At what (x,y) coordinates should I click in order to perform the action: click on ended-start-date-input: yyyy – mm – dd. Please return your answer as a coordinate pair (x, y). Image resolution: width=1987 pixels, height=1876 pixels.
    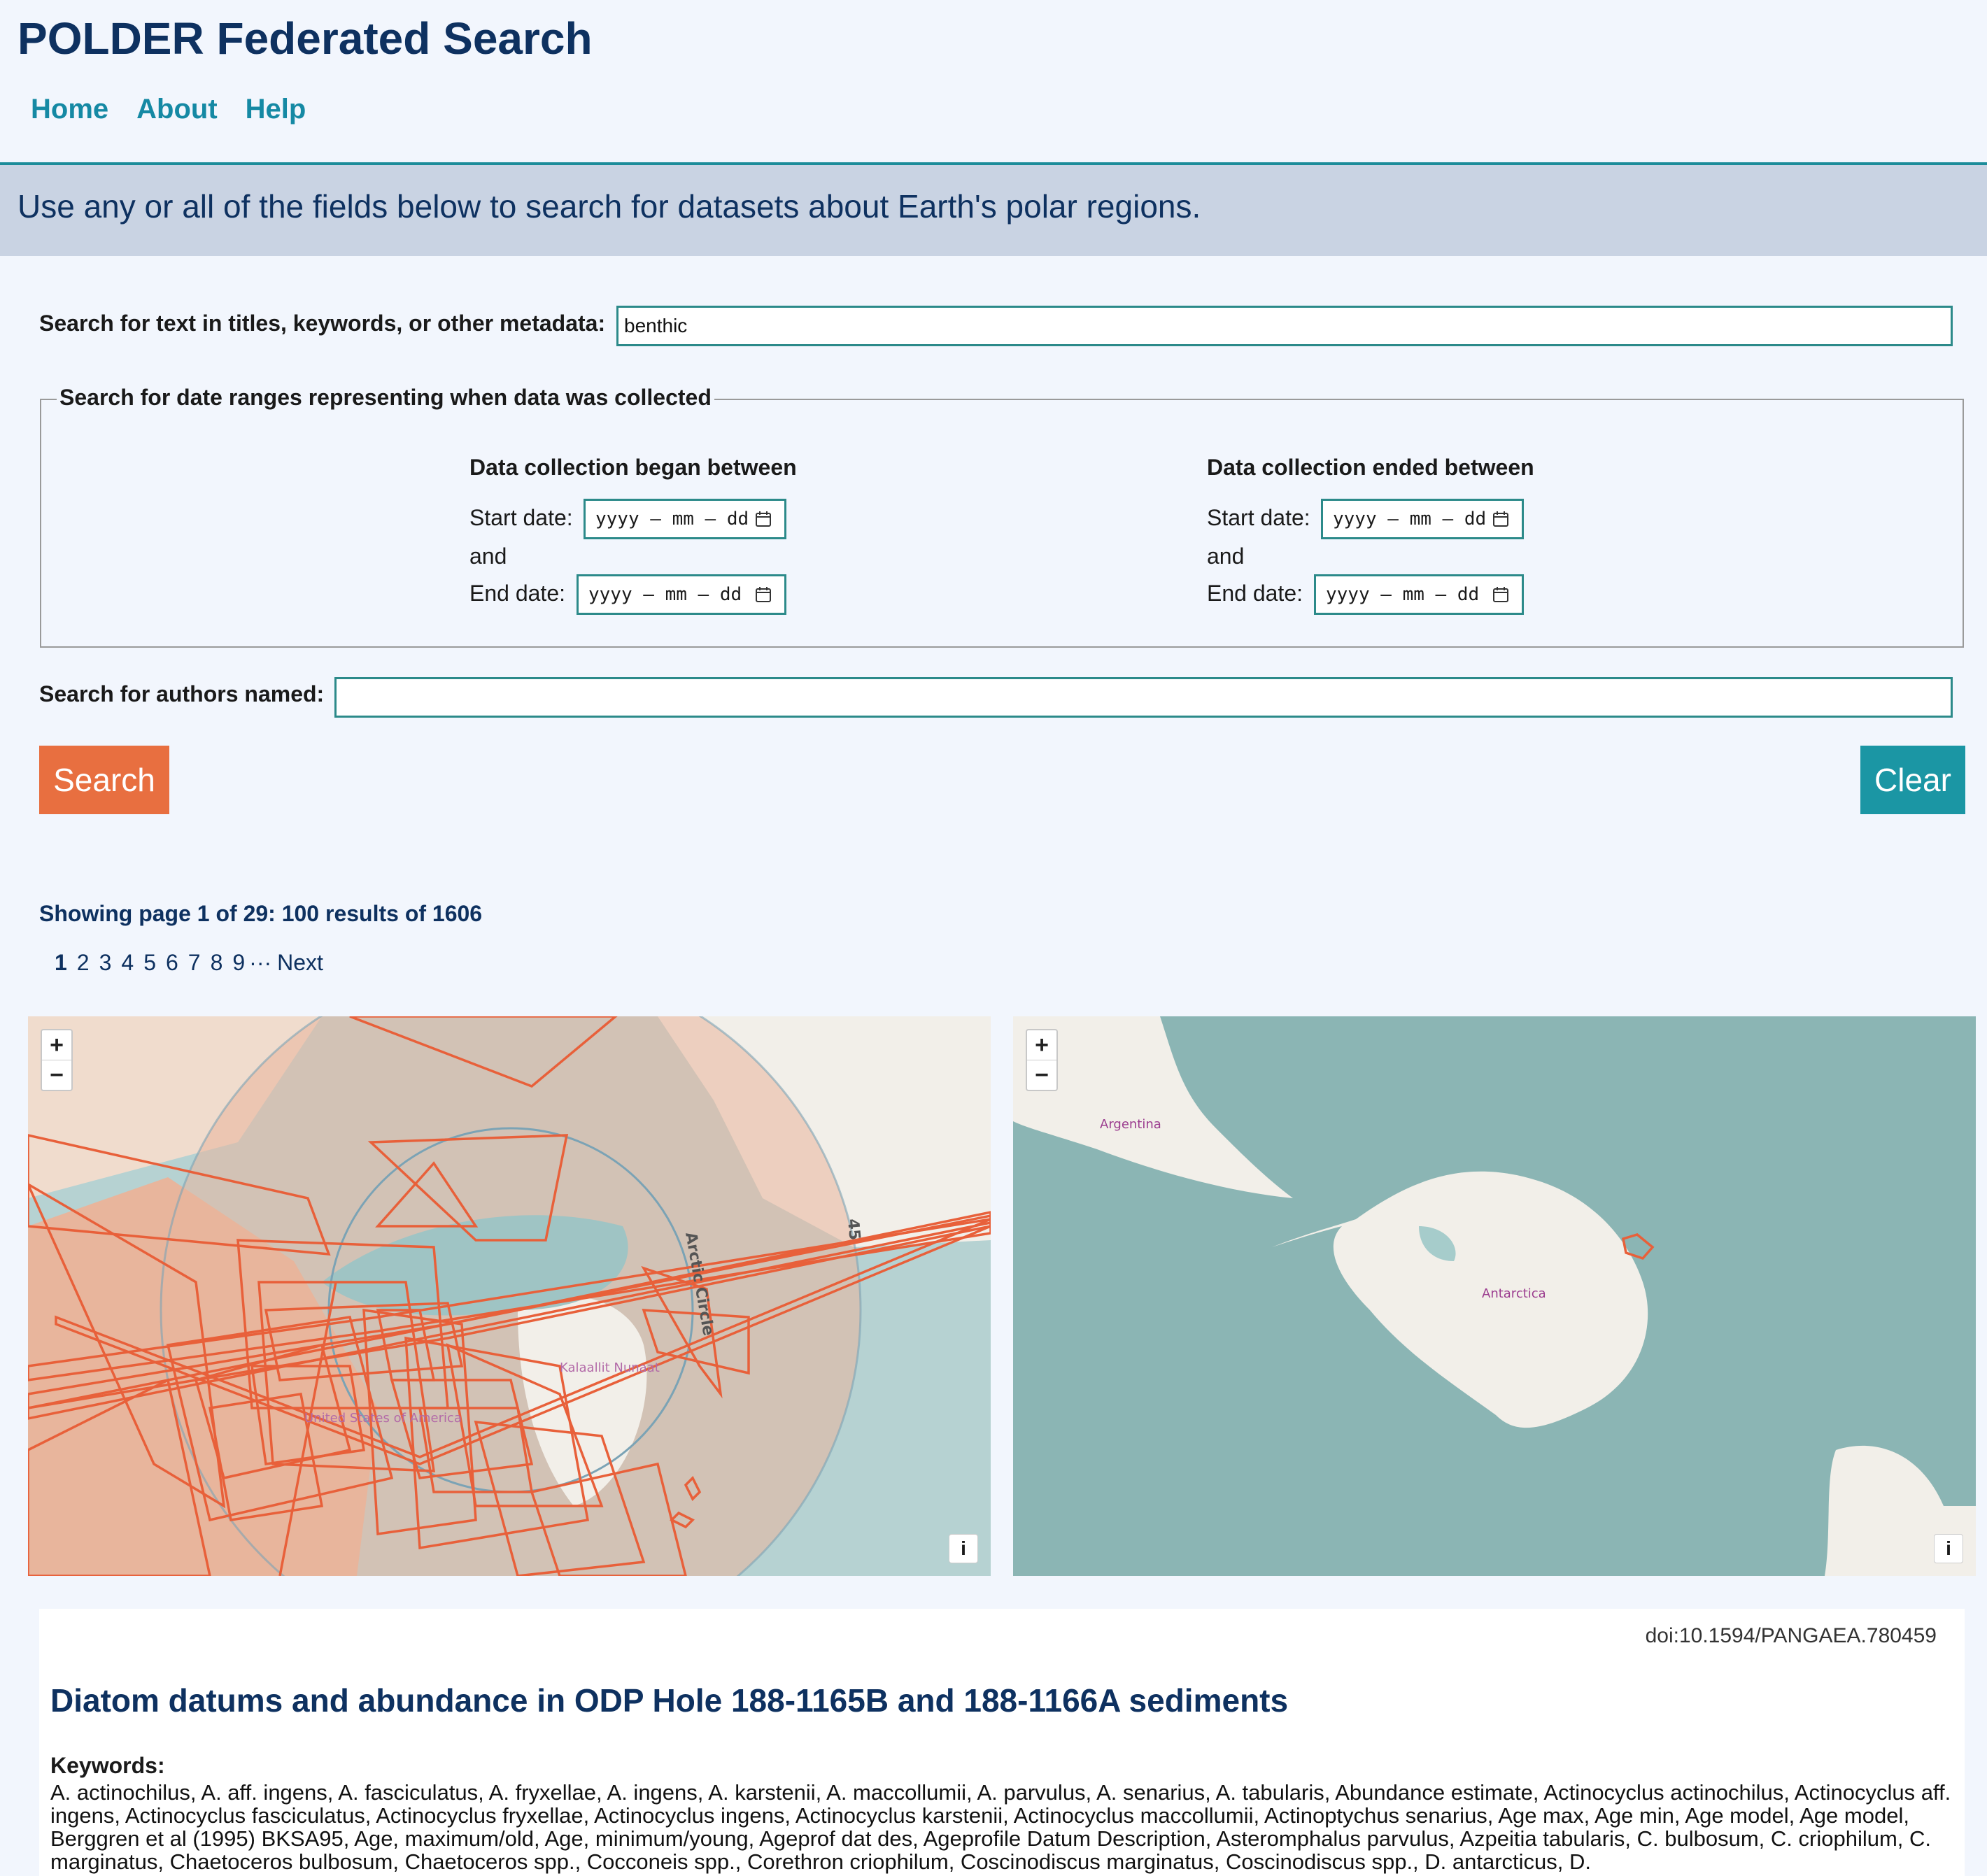
    Looking at the image, I should click on (1422, 519).